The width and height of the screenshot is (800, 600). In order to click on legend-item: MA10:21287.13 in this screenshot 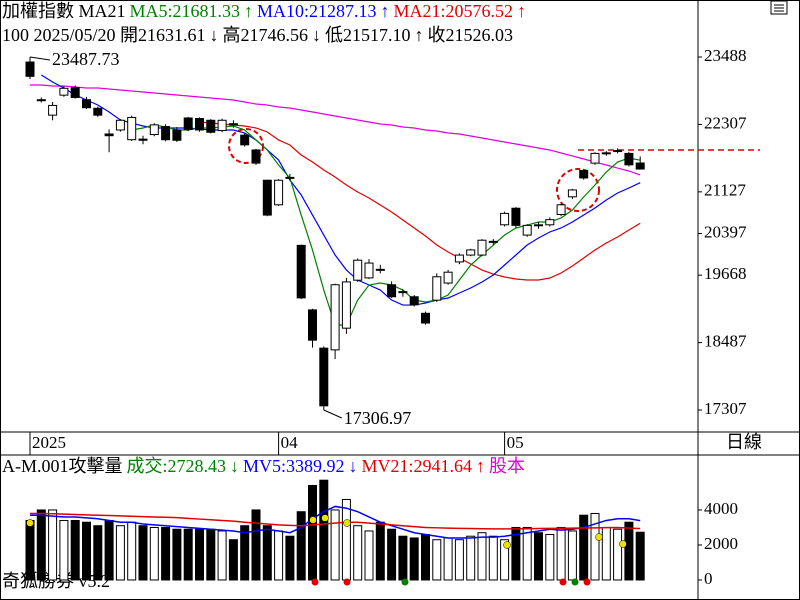, I will do `click(317, 11)`.